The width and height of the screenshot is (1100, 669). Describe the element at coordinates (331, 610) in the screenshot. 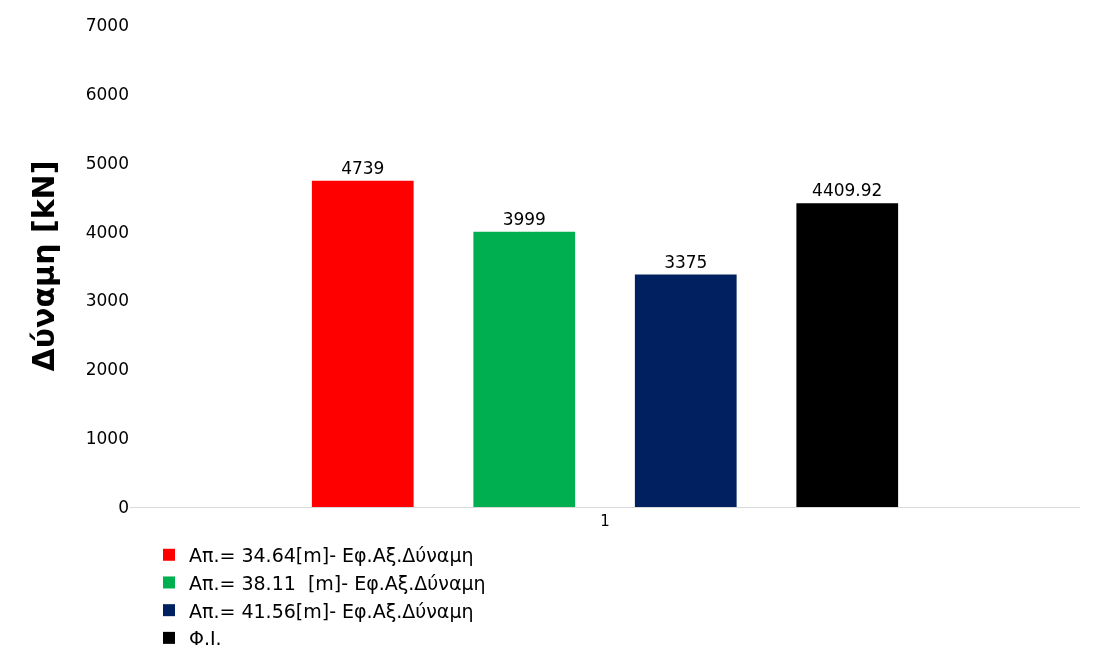

I see `legend-label: Απ.= 41.56[m]- Εφ.Αξ.Δύναμη` at that location.